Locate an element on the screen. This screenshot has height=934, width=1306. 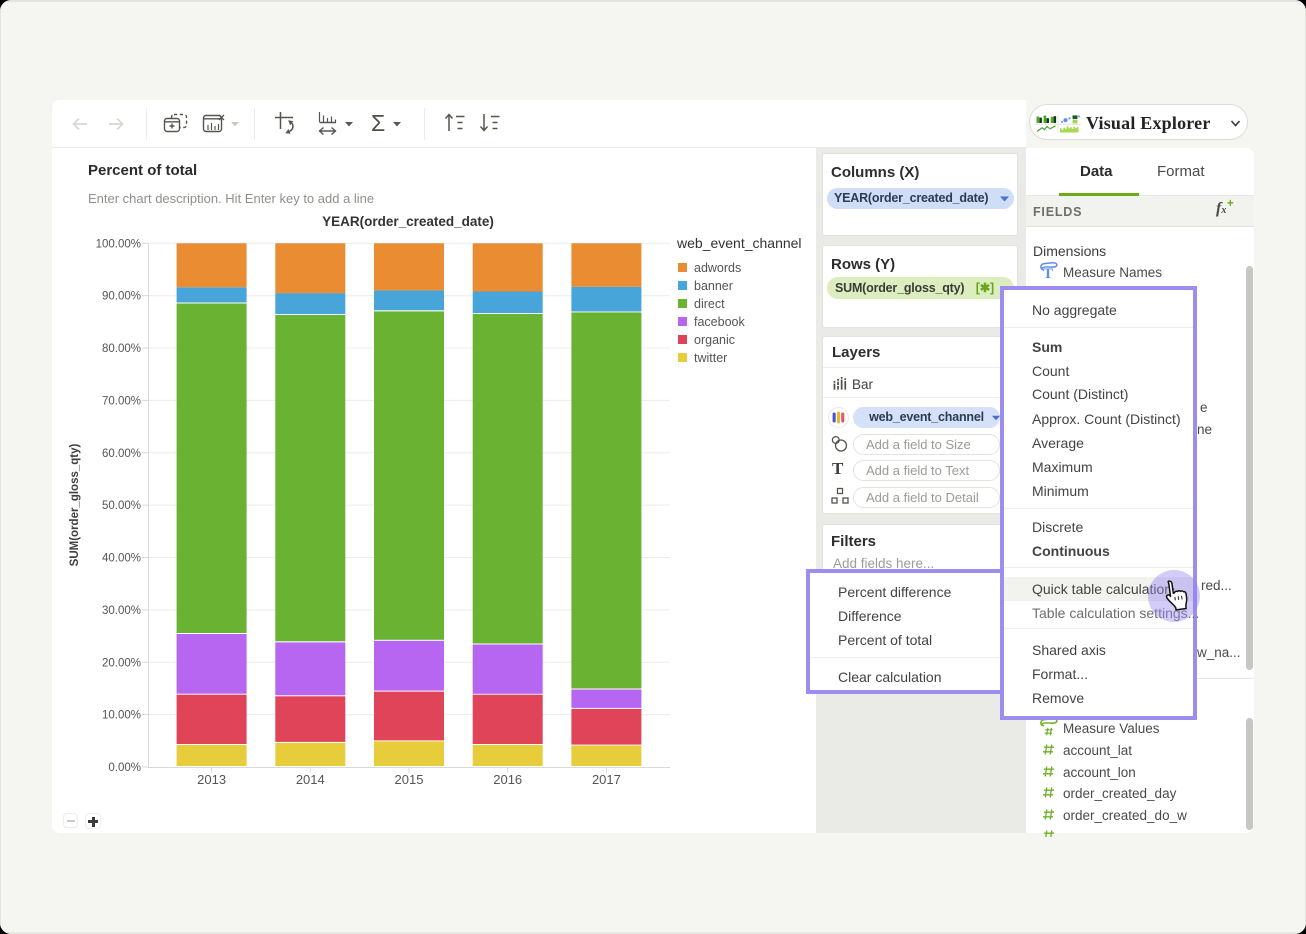
svg-text: 2016 is located at coordinates (507, 779).